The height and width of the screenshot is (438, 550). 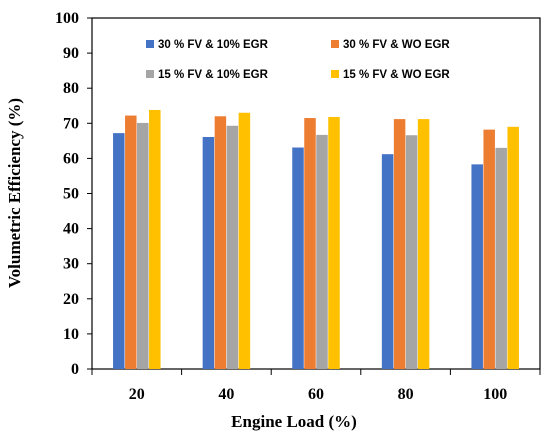 I want to click on y-axis-ticks: 0 10 20 30 40 50 60 70 80 90 100, so click(x=73, y=194).